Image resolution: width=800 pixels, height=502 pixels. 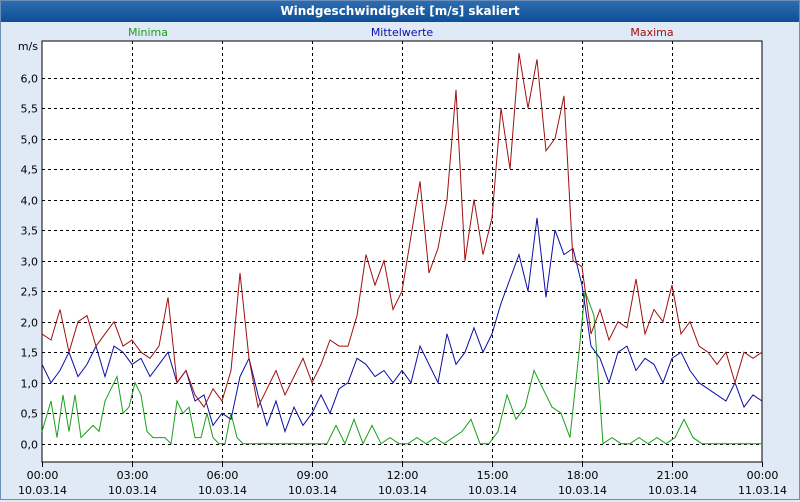 What do you see at coordinates (30, 231) in the screenshot?
I see `y-tick-label: 3,5` at bounding box center [30, 231].